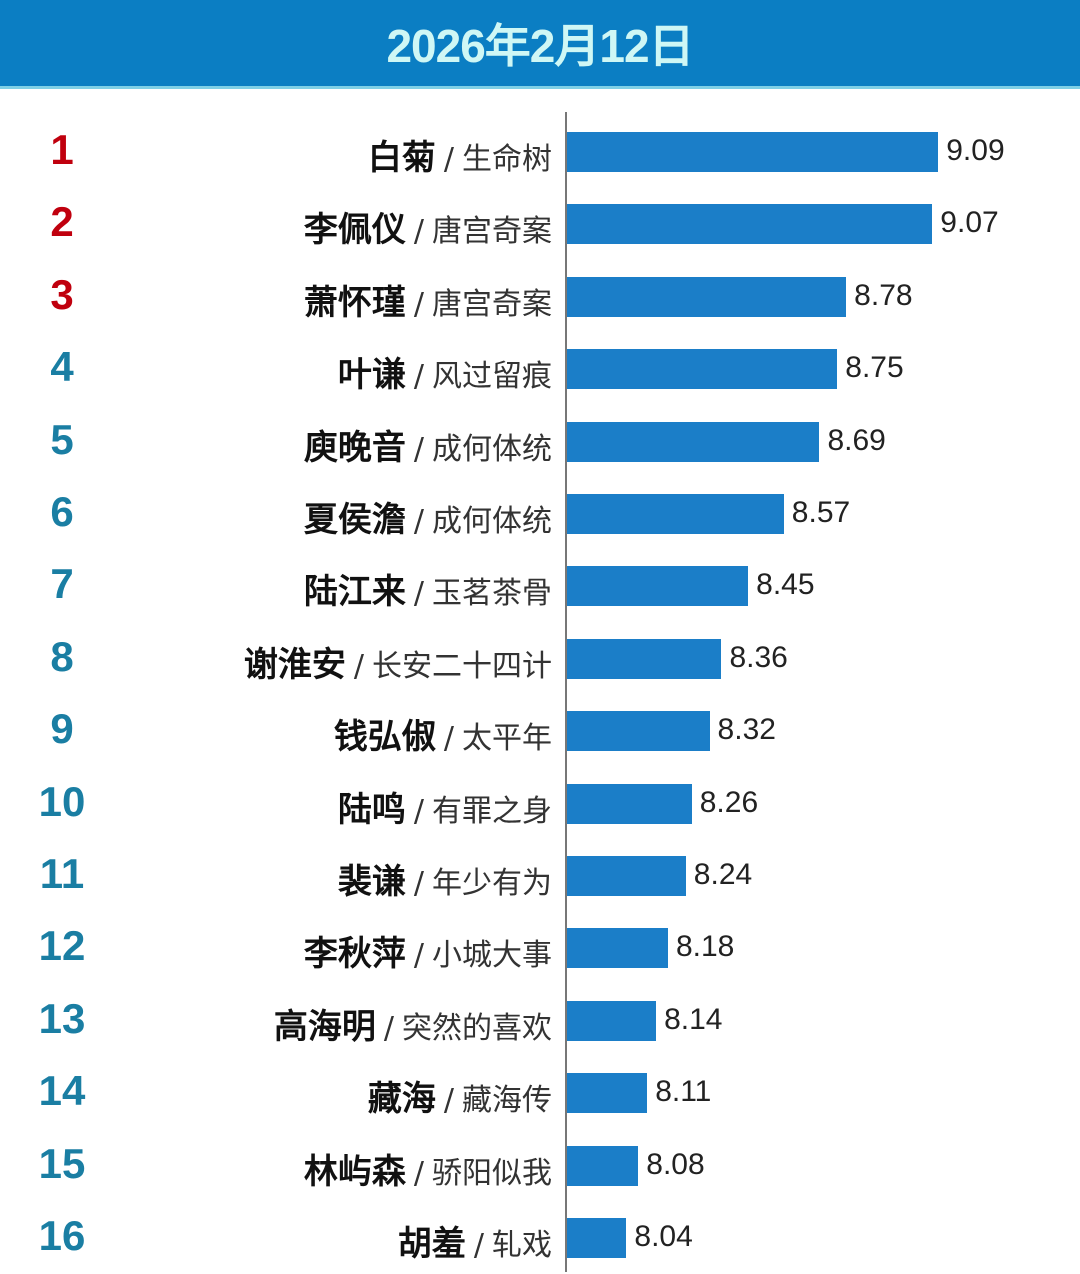 This screenshot has width=1080, height=1274. Describe the element at coordinates (354, 954) in the screenshot. I see `character-name: 李秋萍` at that location.